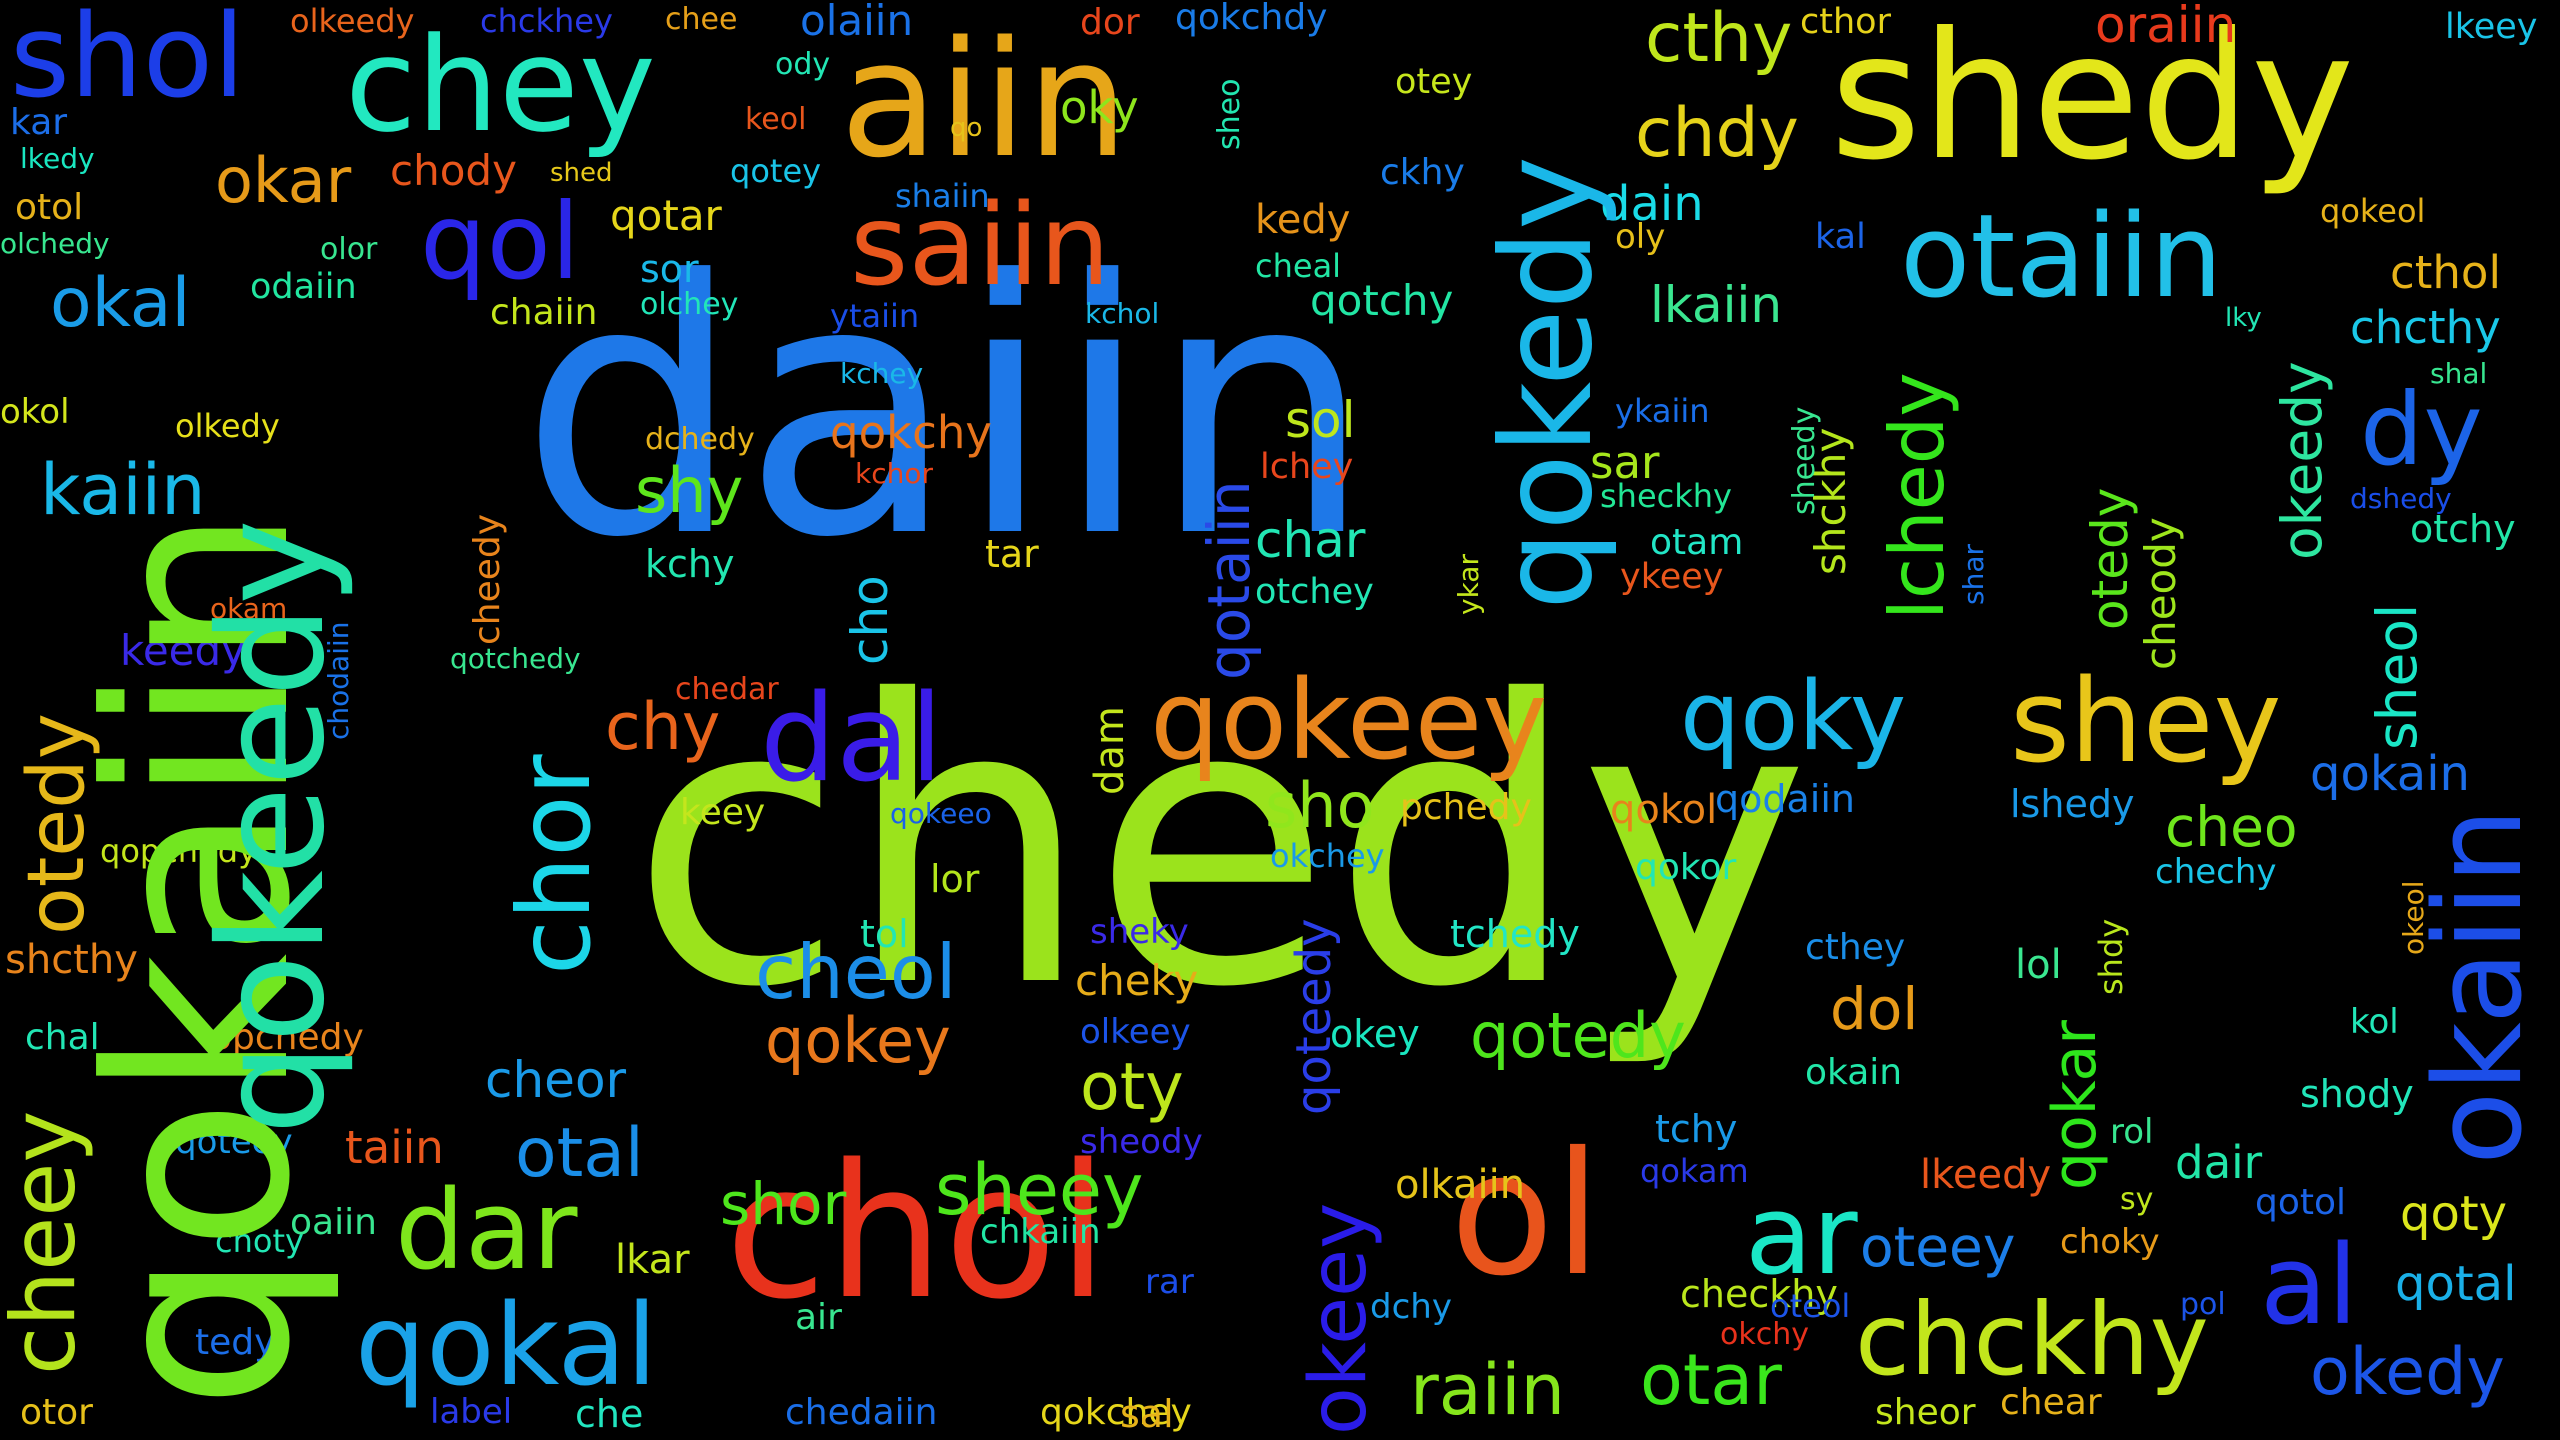  Describe the element at coordinates (1110, 750) in the screenshot. I see `word-vertical: dam` at that location.